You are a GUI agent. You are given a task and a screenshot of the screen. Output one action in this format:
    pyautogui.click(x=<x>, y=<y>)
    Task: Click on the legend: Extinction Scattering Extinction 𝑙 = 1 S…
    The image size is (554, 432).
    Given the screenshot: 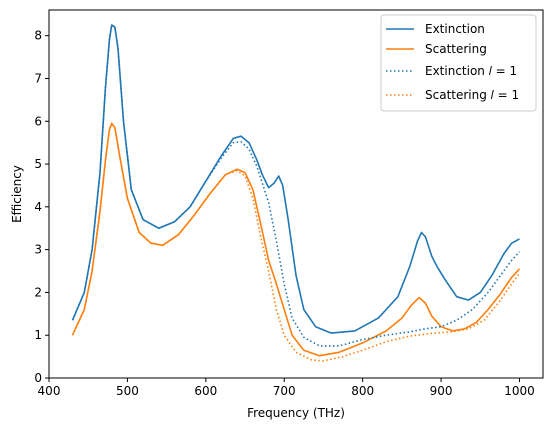 What is the action you would take?
    pyautogui.click(x=458, y=63)
    